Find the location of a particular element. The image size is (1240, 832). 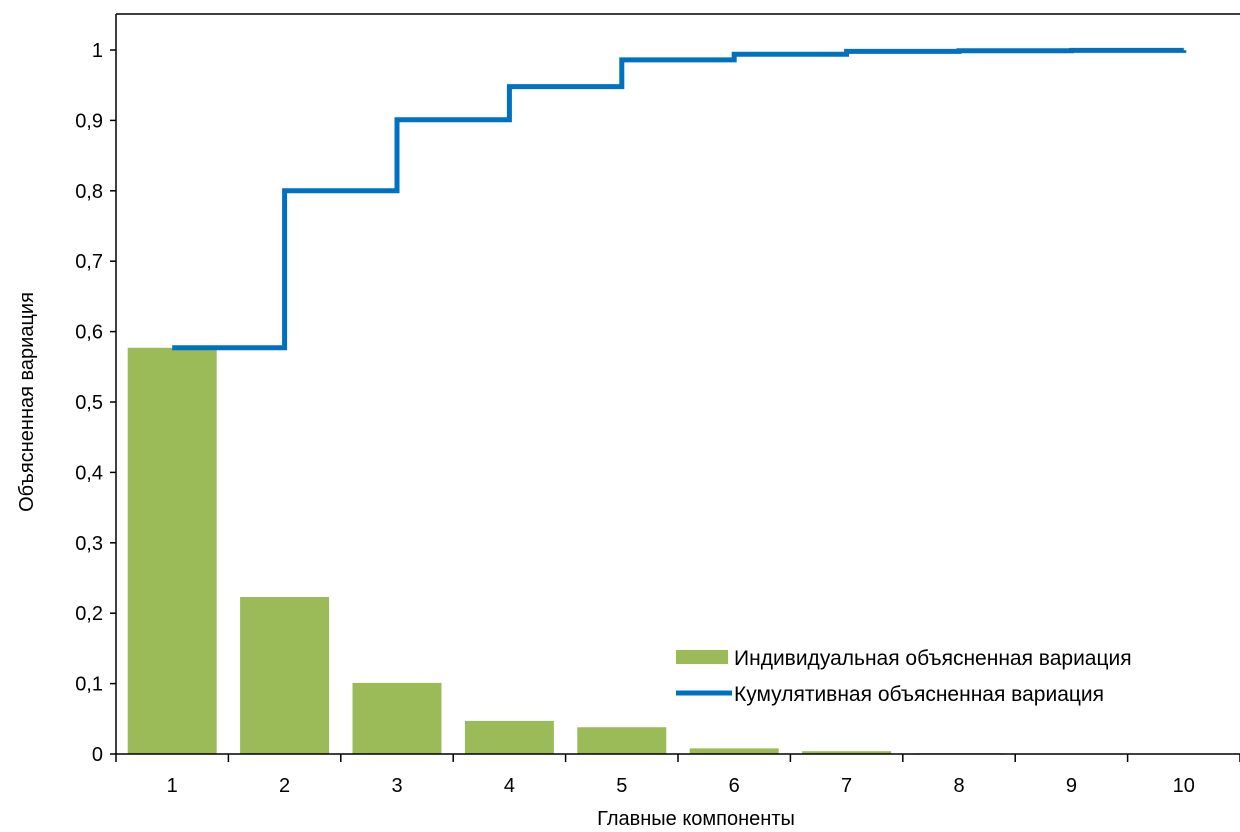

x-tick-label: 7 is located at coordinates (846, 786).